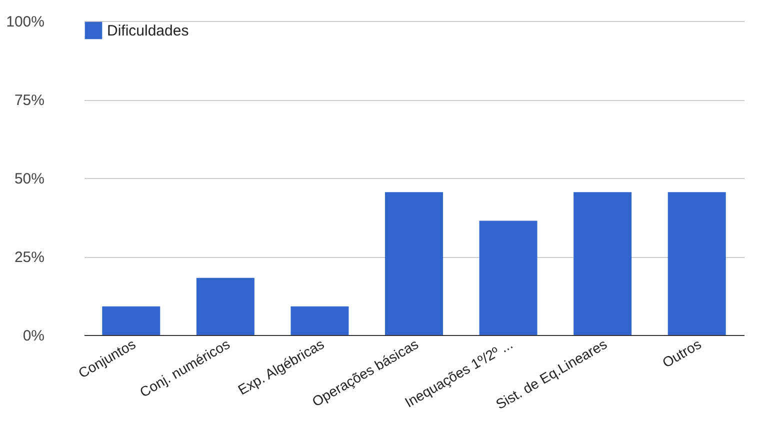 This screenshot has height=428, width=761. What do you see at coordinates (29, 257) in the screenshot?
I see `y-tick-label: 25%` at bounding box center [29, 257].